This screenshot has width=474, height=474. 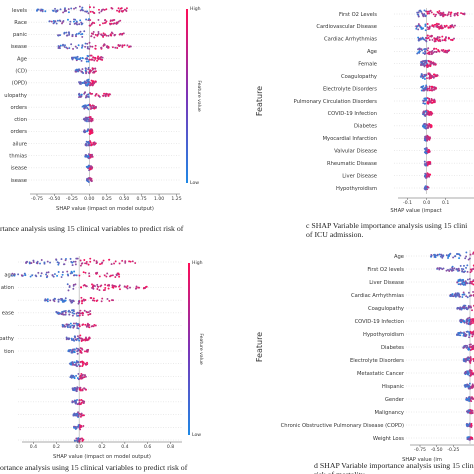 What do you see at coordinates (372, 52) in the screenshot?
I see `feature-label: Age` at bounding box center [372, 52].